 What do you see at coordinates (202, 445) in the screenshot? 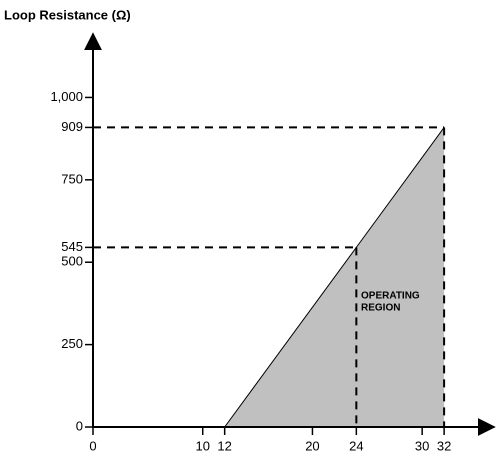
I see `x-tick-label: 10` at bounding box center [202, 445].